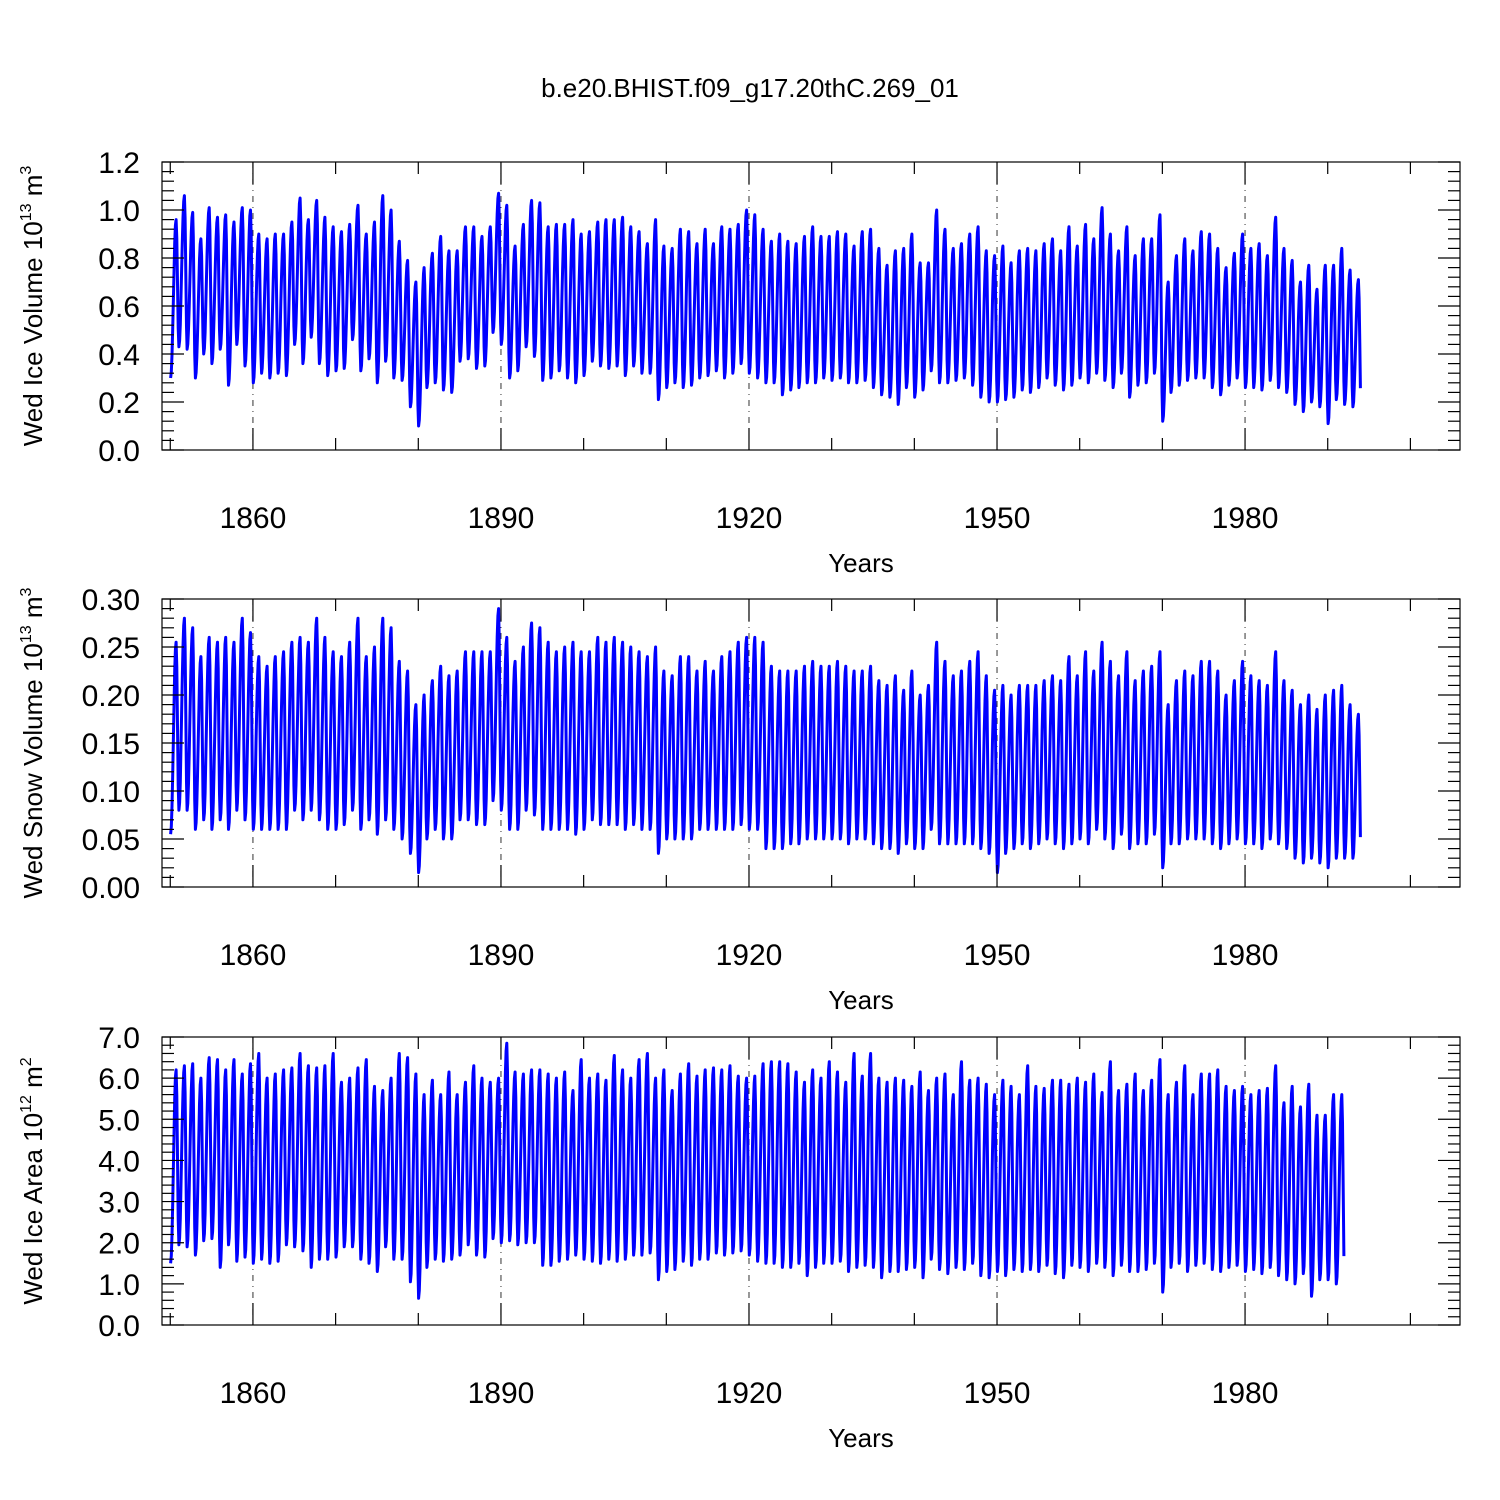 The height and width of the screenshot is (1500, 1500). I want to click on y-tick-label: 6.0, so click(119, 1079).